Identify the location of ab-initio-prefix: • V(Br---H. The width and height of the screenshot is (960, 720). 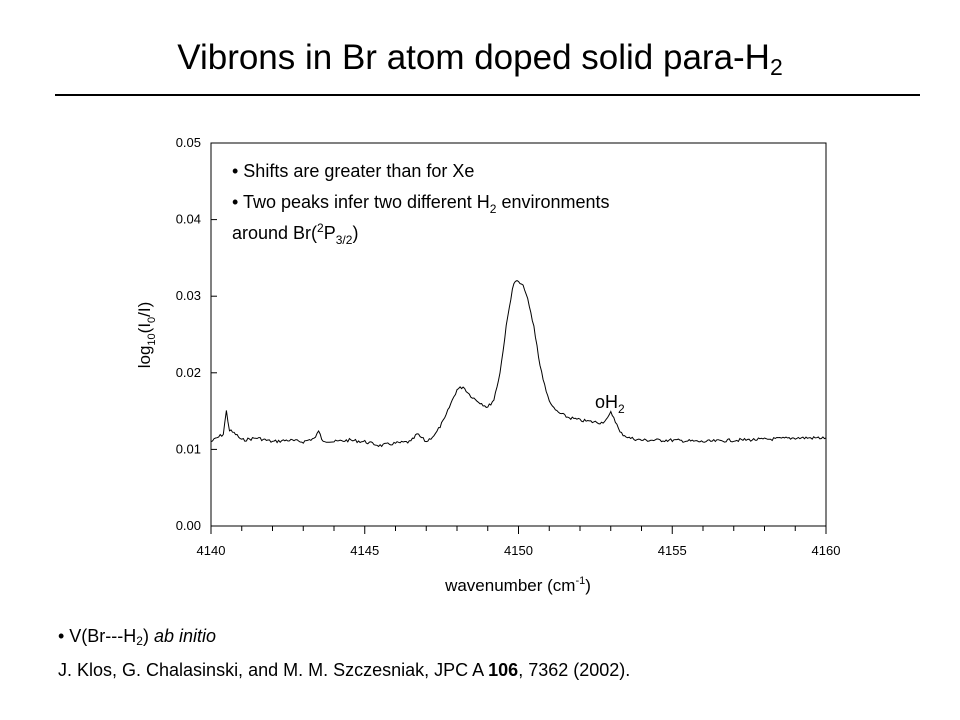
(97, 636).